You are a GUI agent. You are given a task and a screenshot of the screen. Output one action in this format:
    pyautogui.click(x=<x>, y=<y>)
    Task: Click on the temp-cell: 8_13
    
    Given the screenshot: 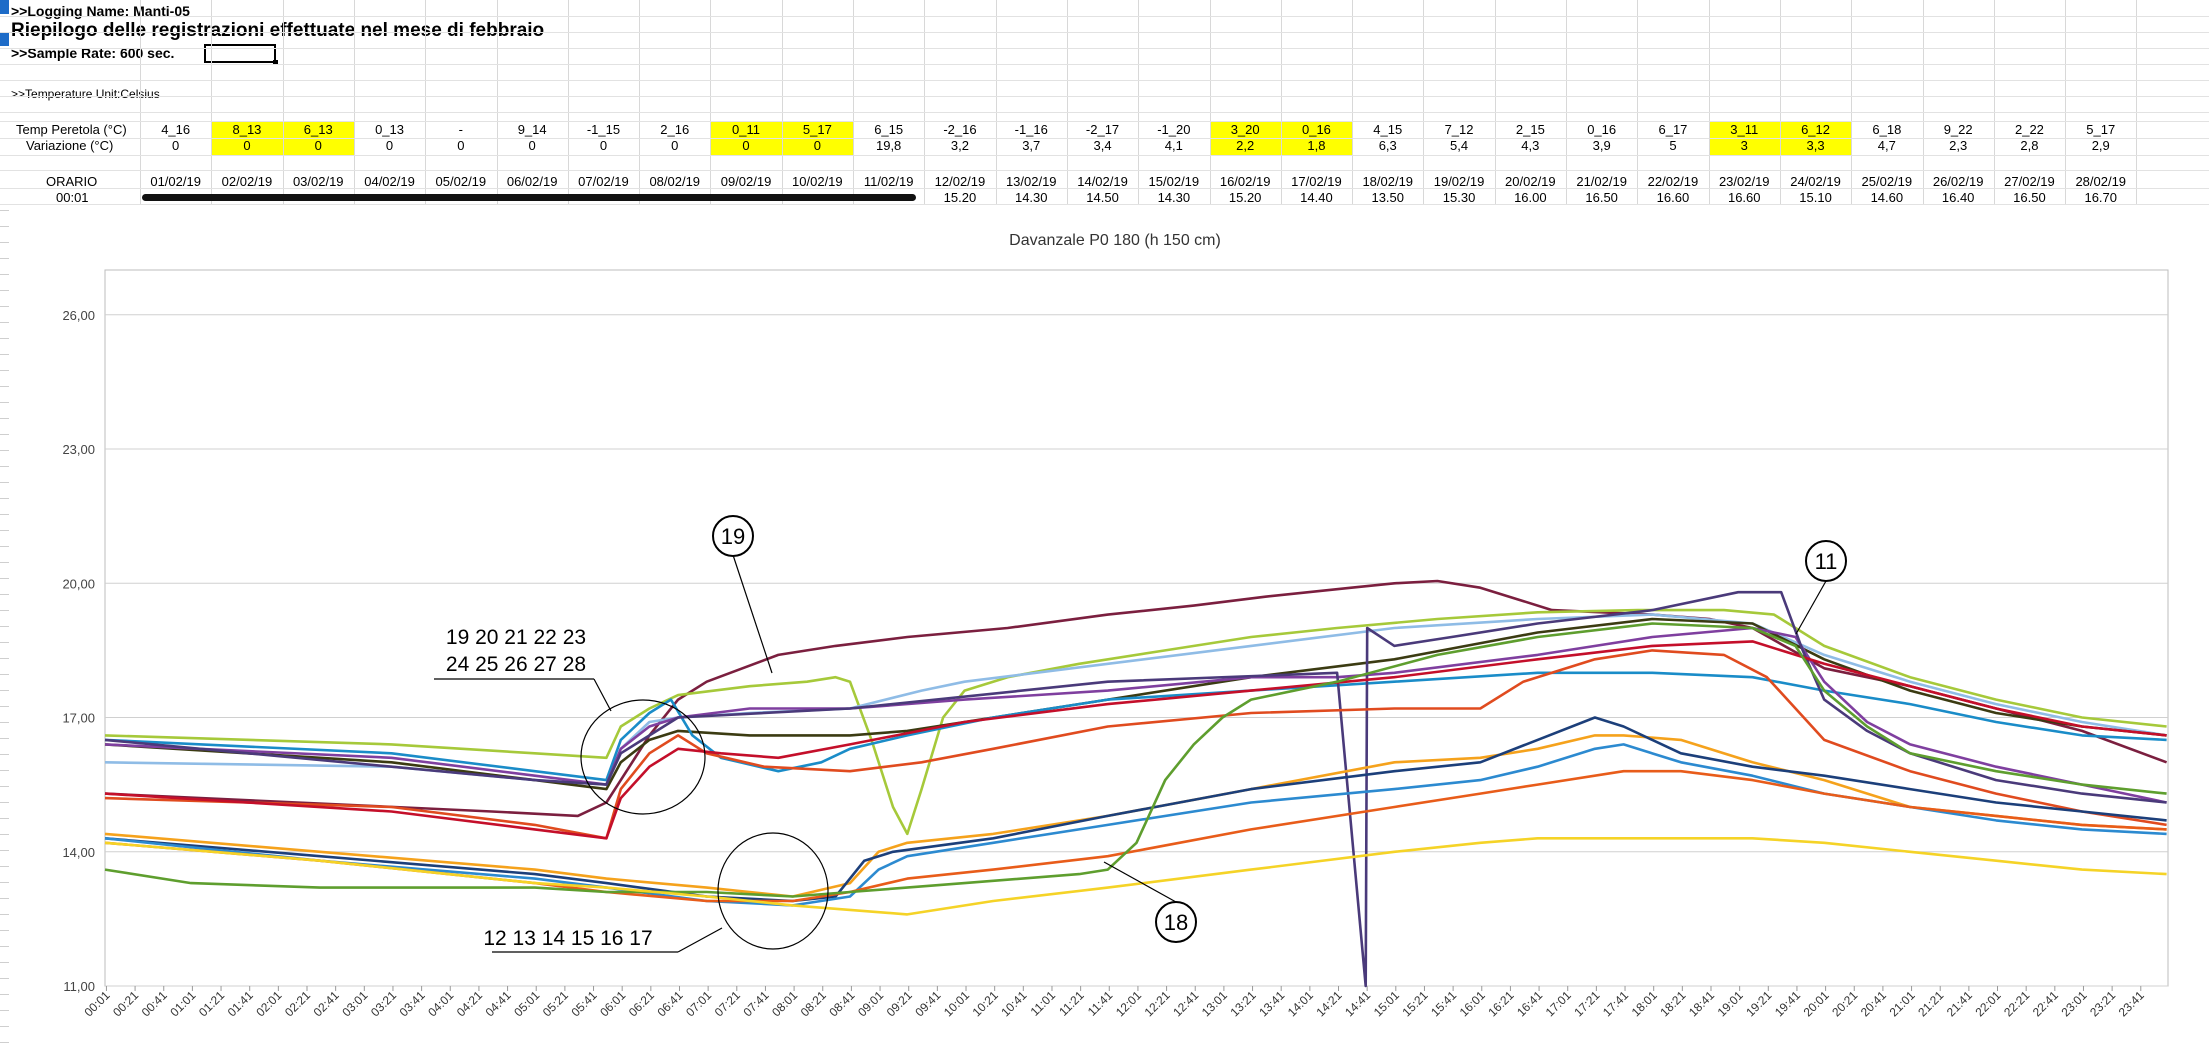 What is the action you would take?
    pyautogui.click(x=247, y=129)
    